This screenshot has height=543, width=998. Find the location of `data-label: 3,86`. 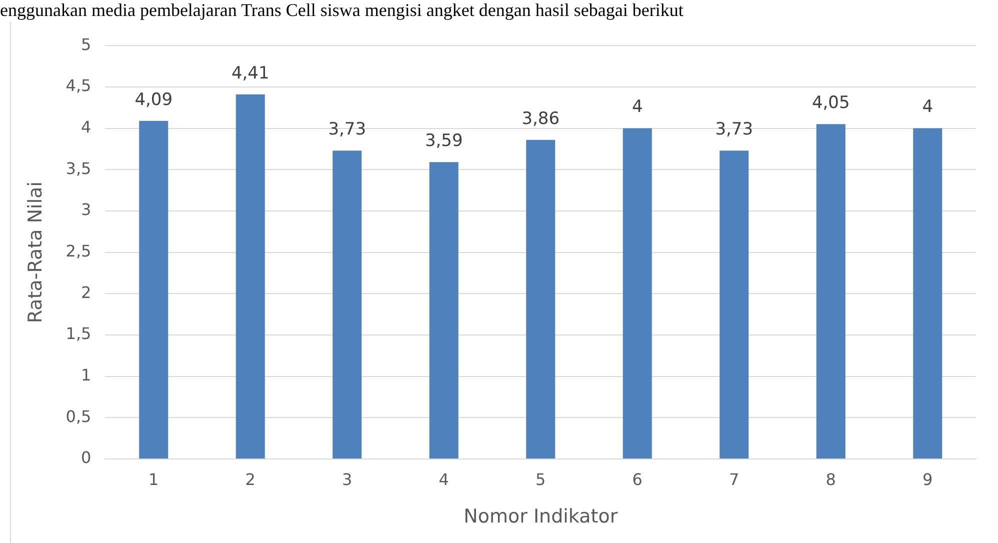

data-label: 3,86 is located at coordinates (541, 118).